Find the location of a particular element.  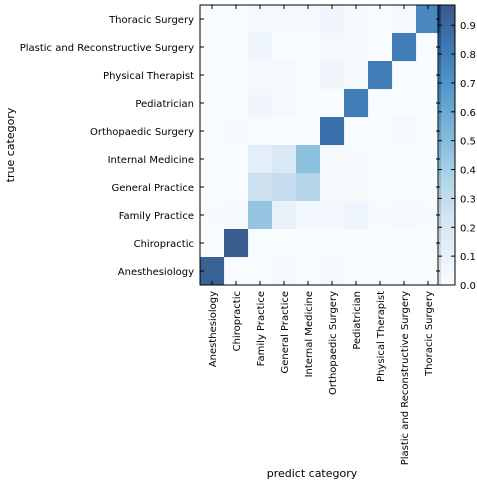

x-tick-label: Family Practice is located at coordinates (261, 328).